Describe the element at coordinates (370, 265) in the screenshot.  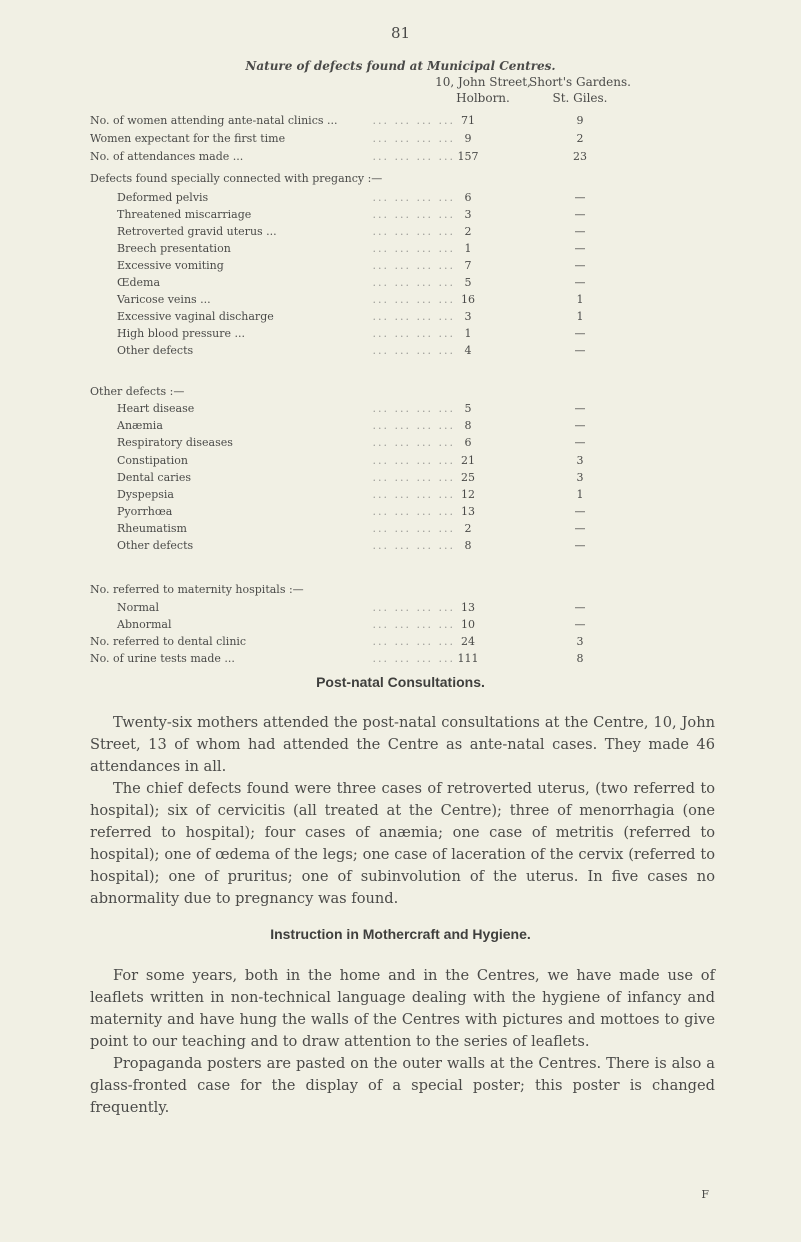
I see `table-row: ... ... ... ... Excessive vomiting 7 —` at that location.